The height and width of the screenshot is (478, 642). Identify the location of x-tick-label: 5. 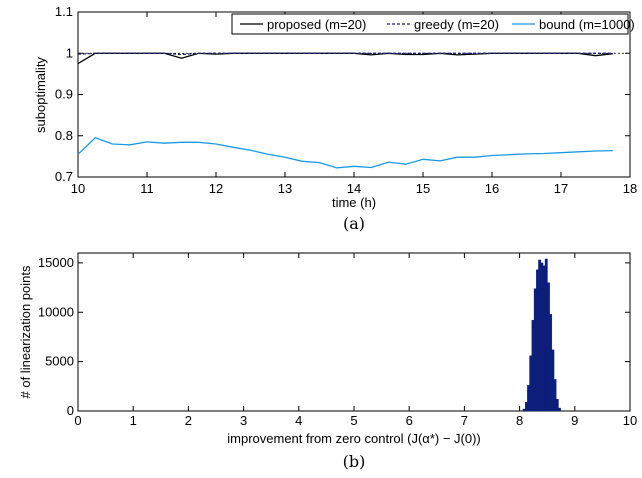
(353, 420).